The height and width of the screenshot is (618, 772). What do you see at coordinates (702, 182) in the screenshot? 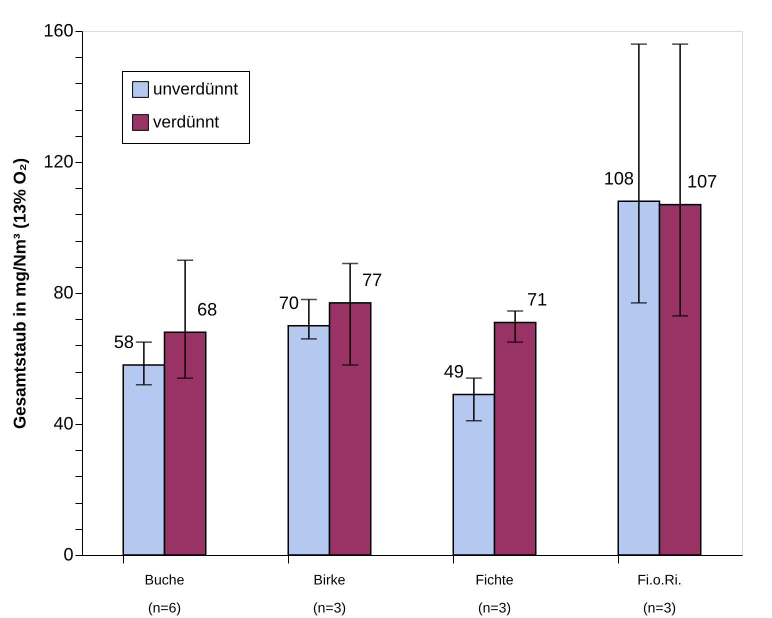
I see `data-label: 107` at bounding box center [702, 182].